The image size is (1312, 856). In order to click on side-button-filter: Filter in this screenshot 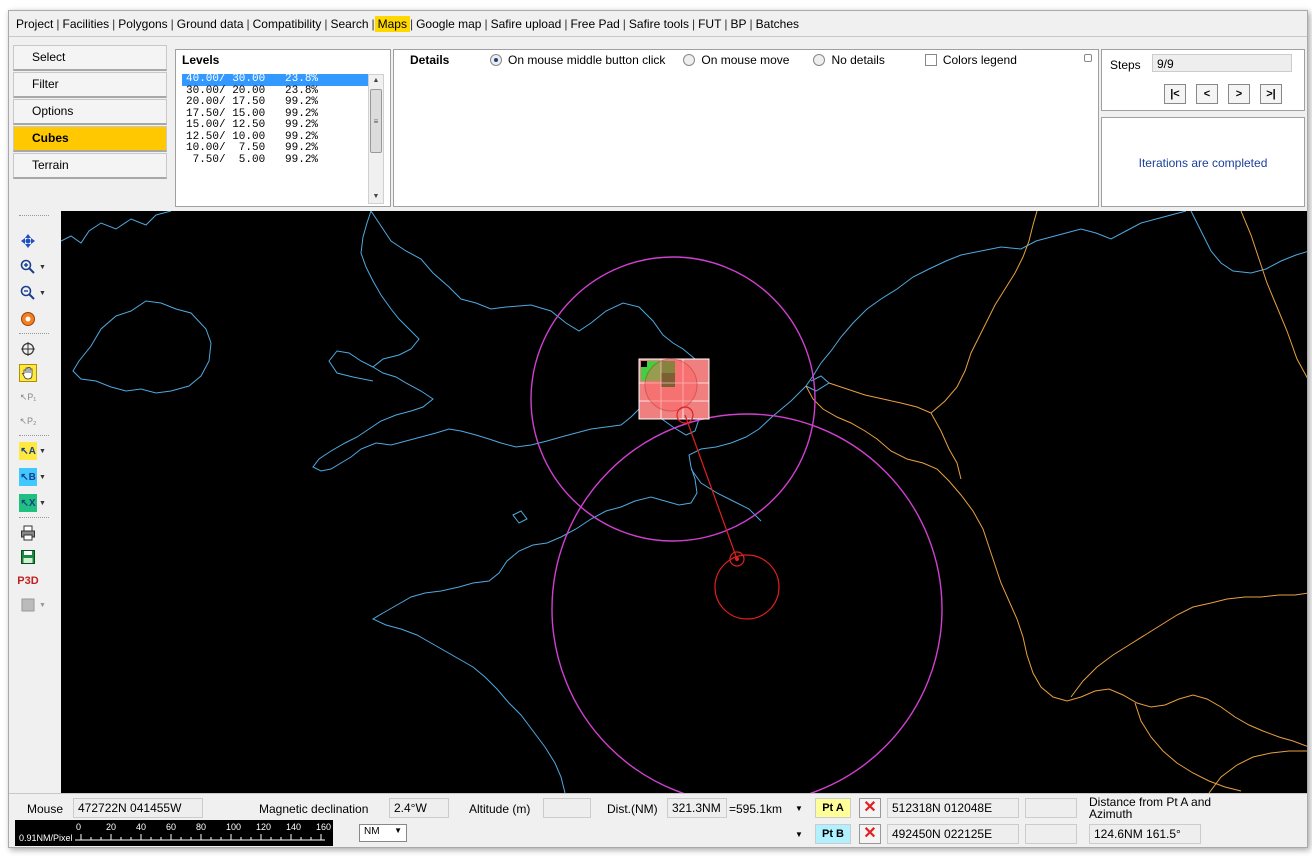, I will do `click(90, 85)`.